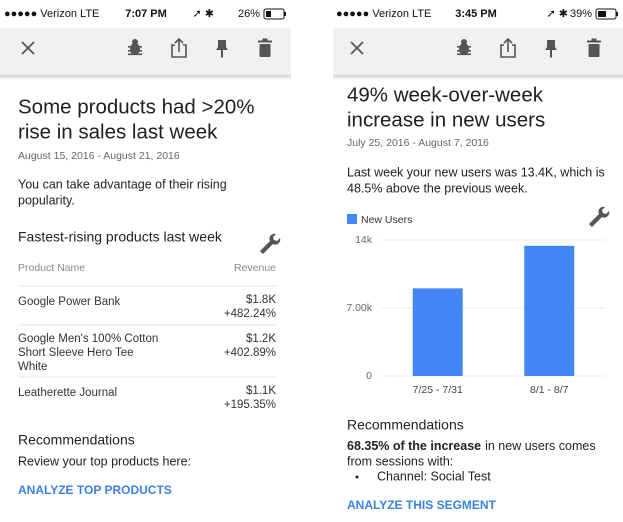 This screenshot has height=522, width=623. I want to click on legend-swatch, so click(352, 219).